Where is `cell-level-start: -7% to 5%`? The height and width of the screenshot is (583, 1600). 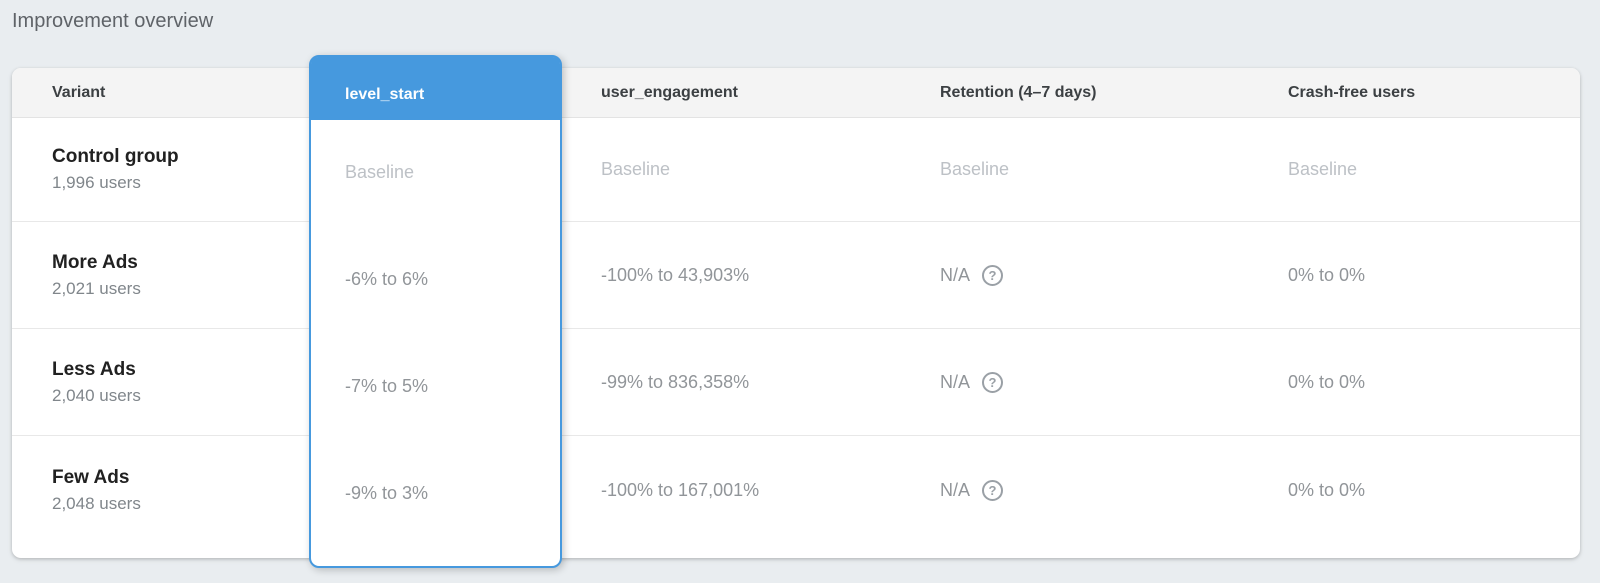 cell-level-start: -7% to 5% is located at coordinates (387, 385).